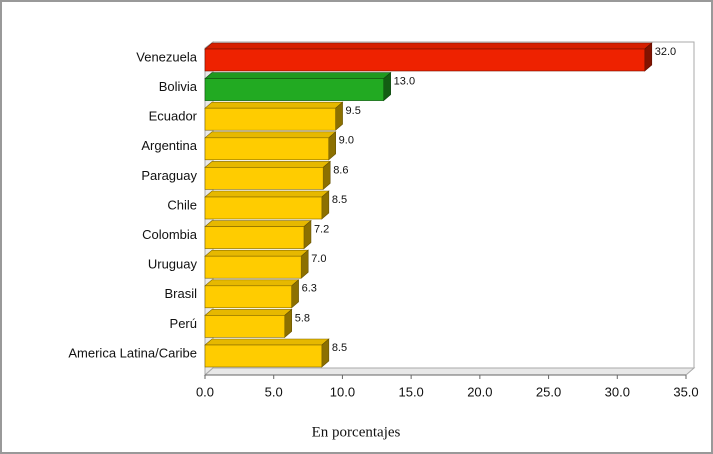  Describe the element at coordinates (169, 145) in the screenshot. I see `y-tick-label: Argentina` at that location.